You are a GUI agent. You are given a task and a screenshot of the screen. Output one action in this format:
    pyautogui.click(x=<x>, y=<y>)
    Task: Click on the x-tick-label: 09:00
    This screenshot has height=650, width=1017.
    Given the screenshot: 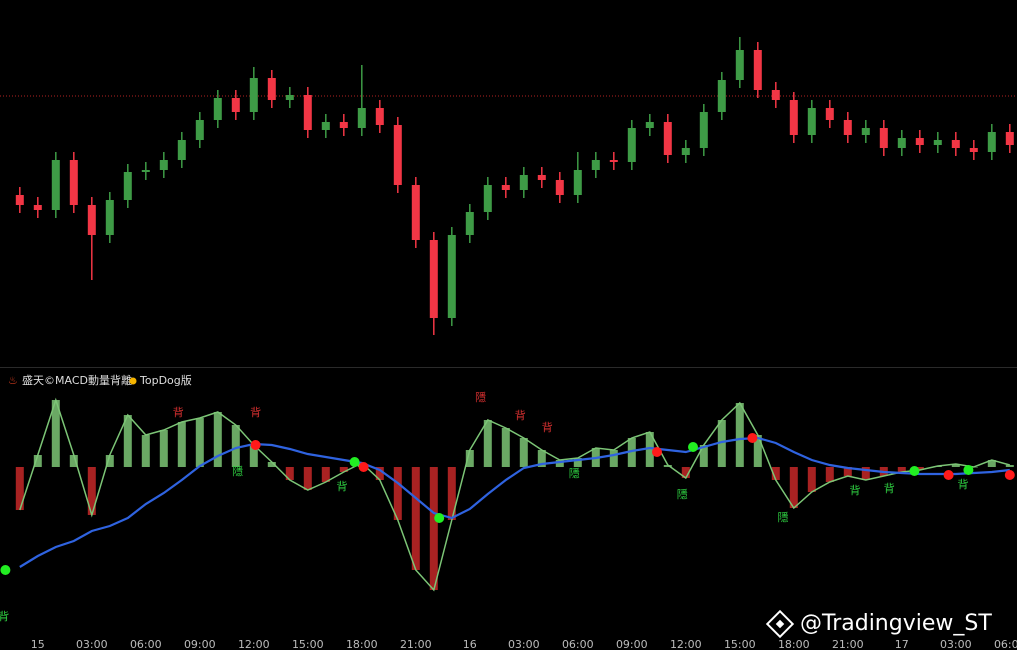 What is the action you would take?
    pyautogui.click(x=632, y=644)
    